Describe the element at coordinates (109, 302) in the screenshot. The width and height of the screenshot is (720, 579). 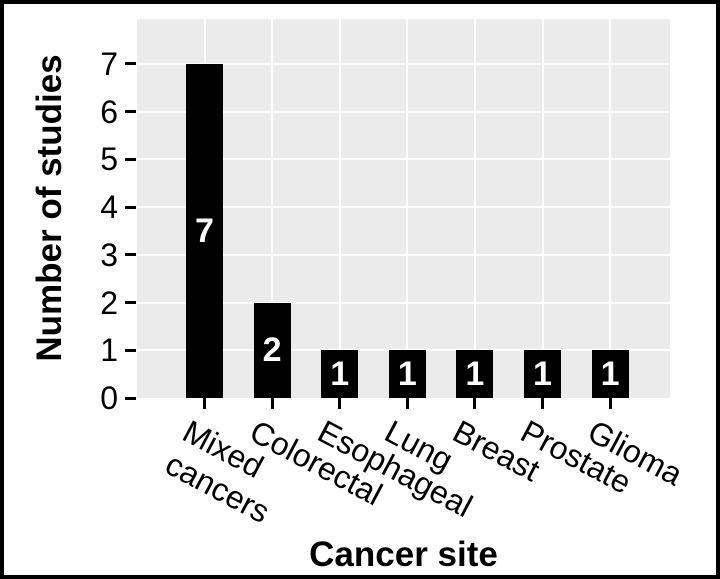
I see `y-tick-label: 2` at that location.